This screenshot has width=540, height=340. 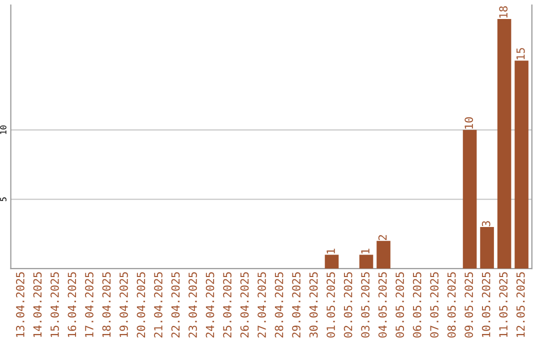 What do you see at coordinates (124, 304) in the screenshot?
I see `x-tick-label: 19.04.2025` at bounding box center [124, 304].